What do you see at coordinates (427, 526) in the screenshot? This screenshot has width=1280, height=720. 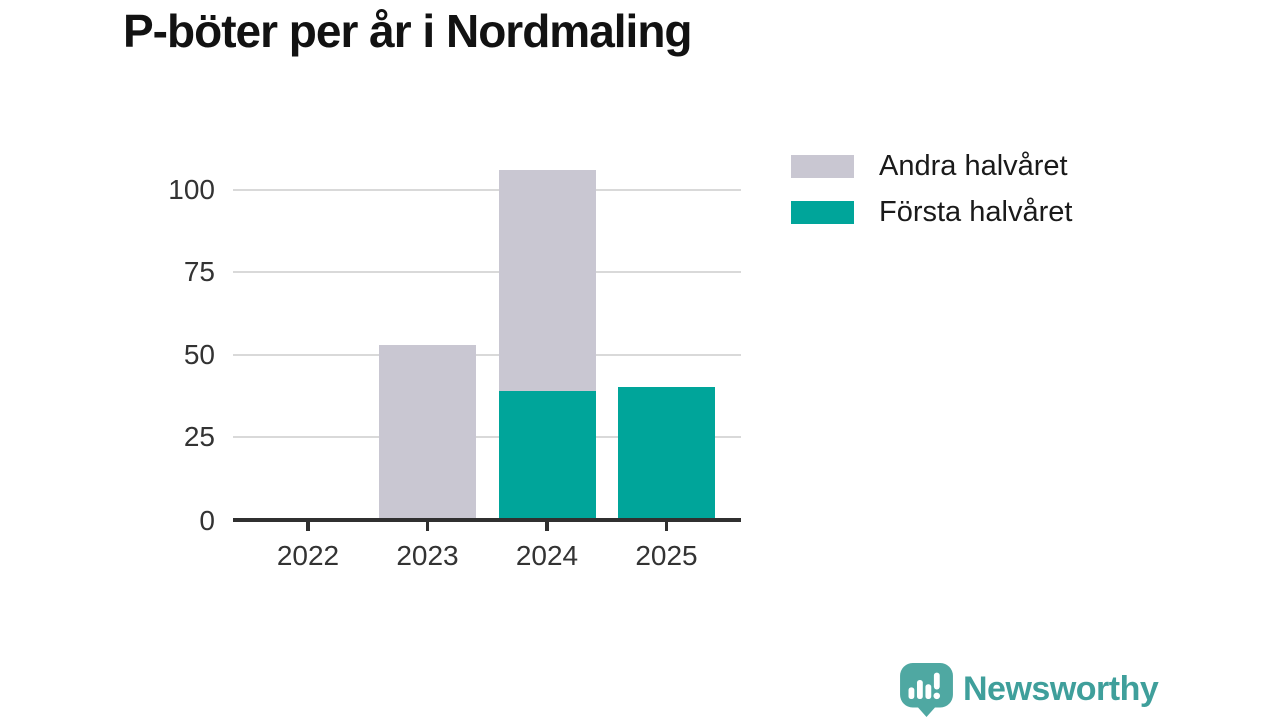 I see `x-axis-tick-2023` at bounding box center [427, 526].